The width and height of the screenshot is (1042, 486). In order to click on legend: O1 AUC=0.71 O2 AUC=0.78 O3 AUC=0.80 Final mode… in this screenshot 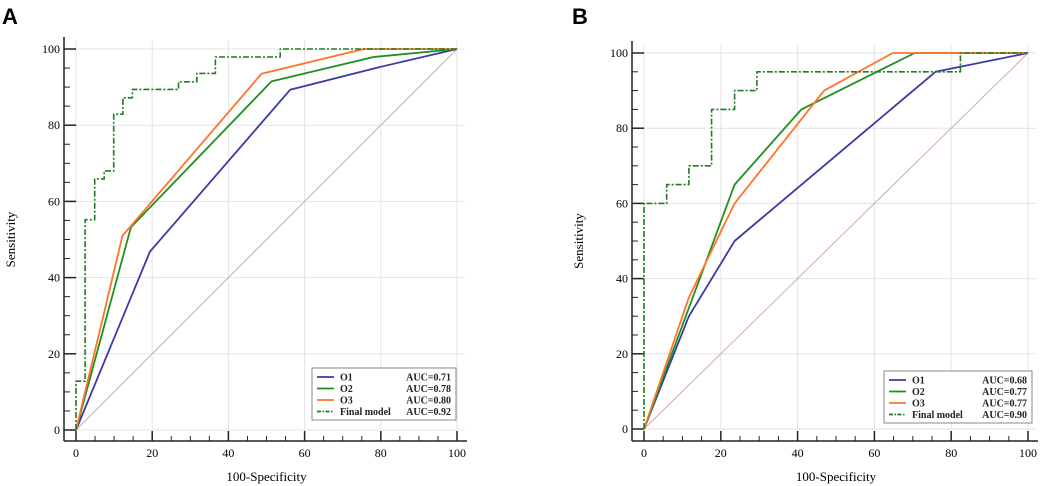, I will do `click(384, 394)`.